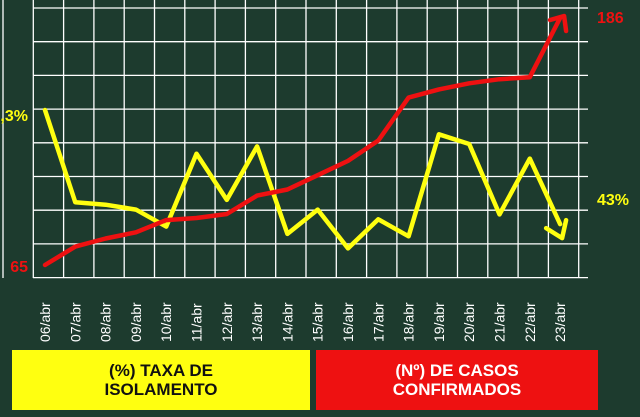  What do you see at coordinates (287, 322) in the screenshot?
I see `x-tick-label: 14/abr` at bounding box center [287, 322].